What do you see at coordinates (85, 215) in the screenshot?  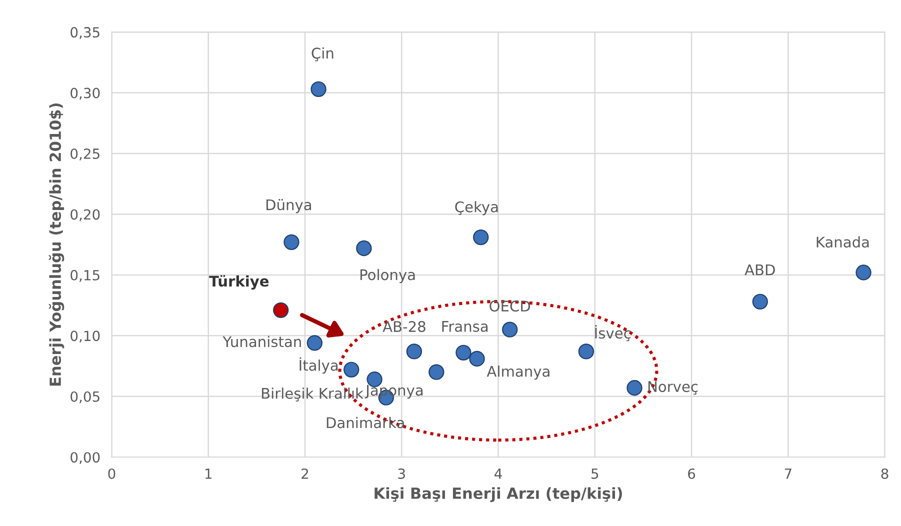 I see `y-tick-label: 0,20` at bounding box center [85, 215].